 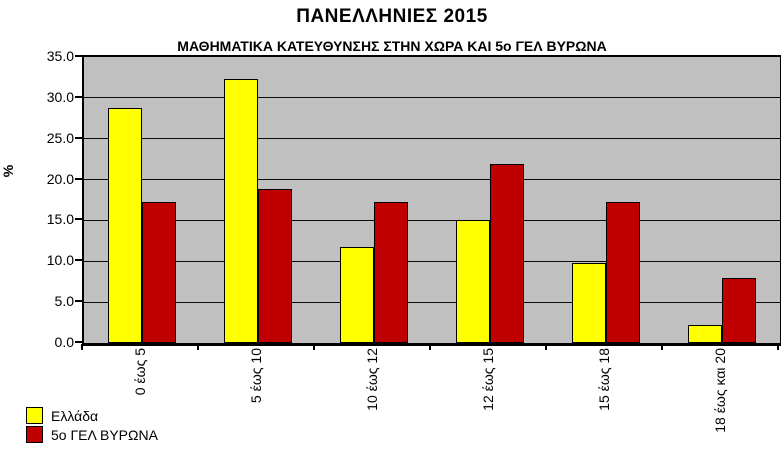 I want to click on bar-Ελλάδα-10 έως 12, so click(x=357, y=295).